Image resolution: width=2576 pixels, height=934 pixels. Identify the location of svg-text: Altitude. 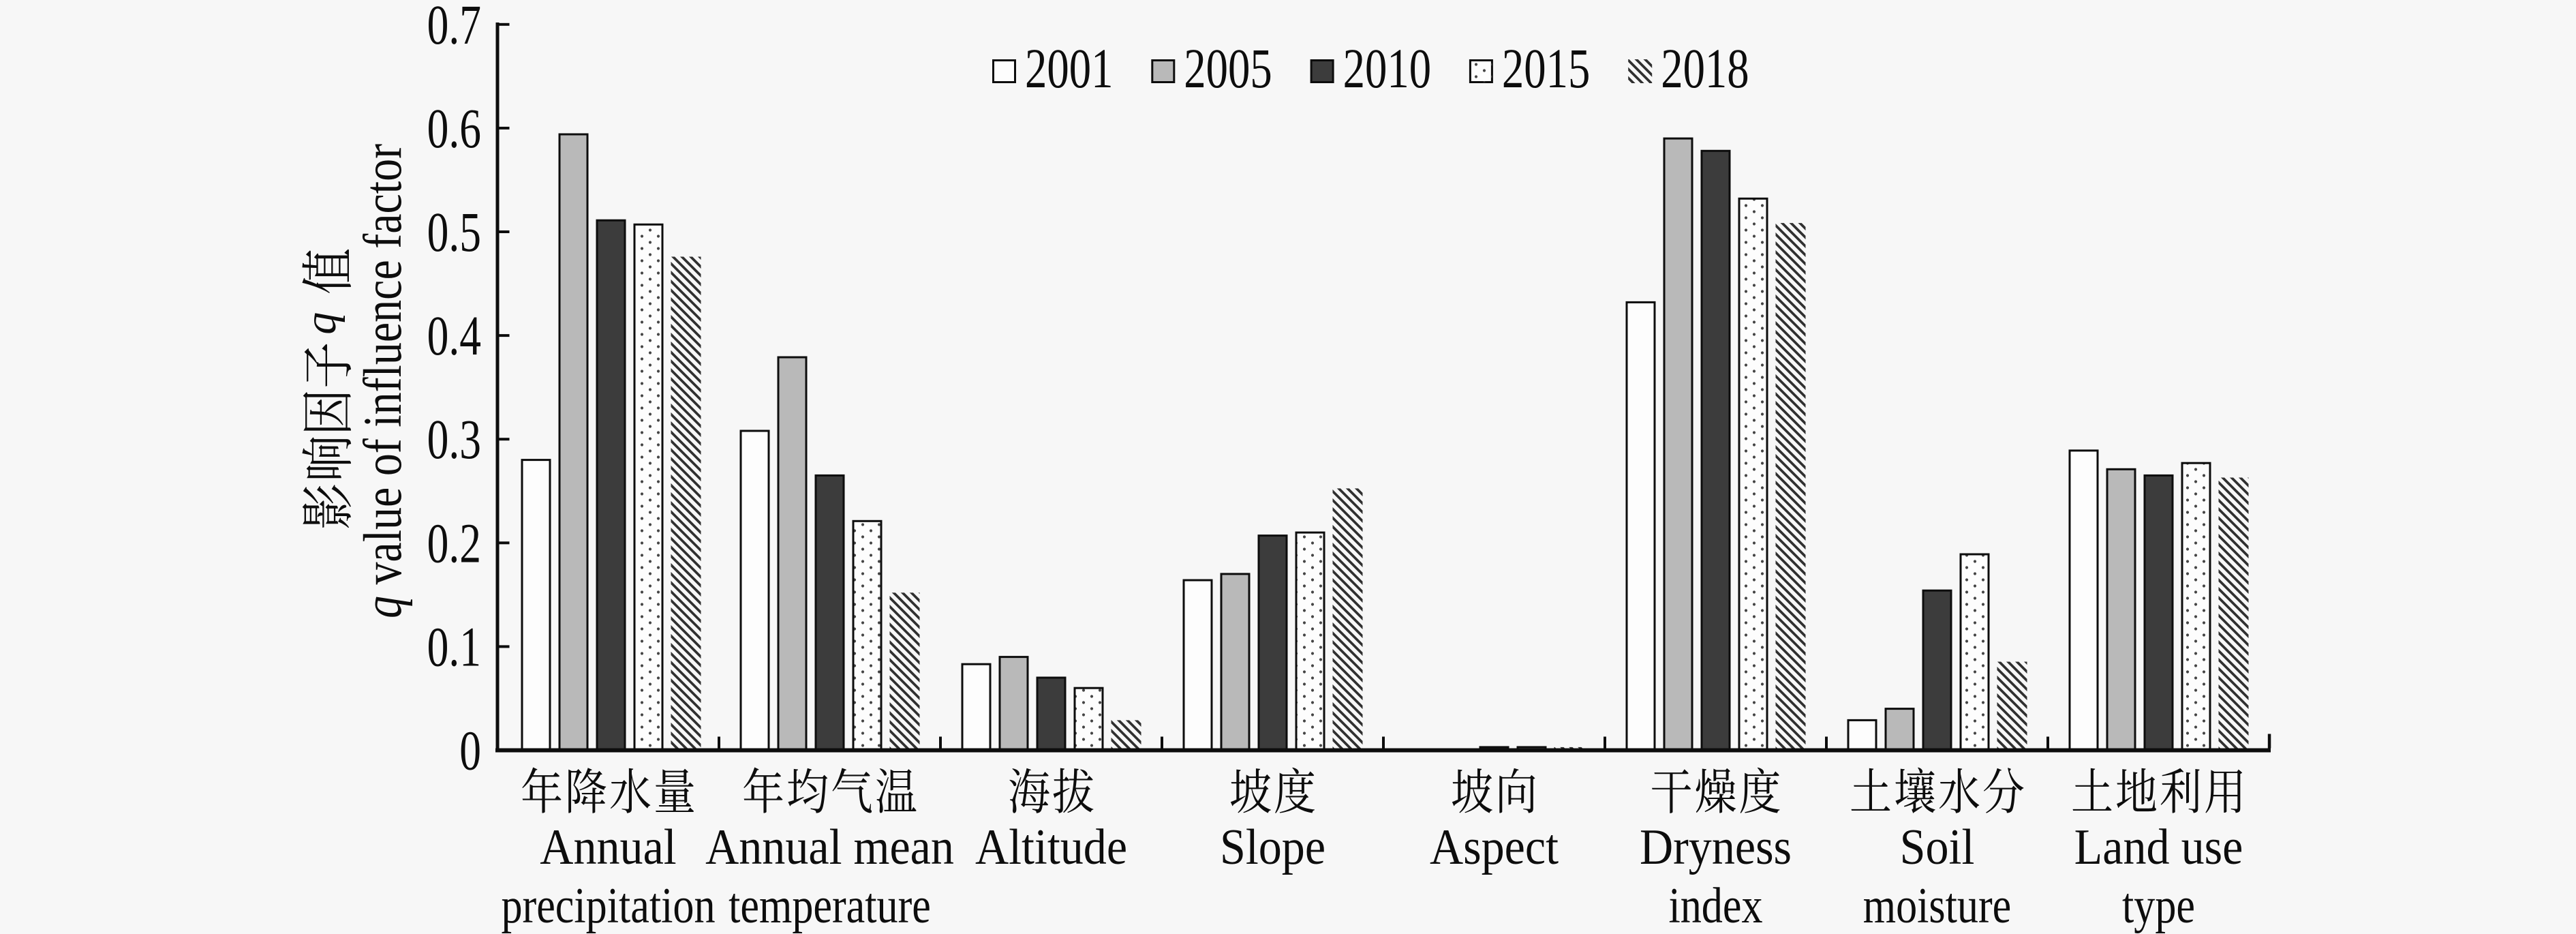
(1051, 847).